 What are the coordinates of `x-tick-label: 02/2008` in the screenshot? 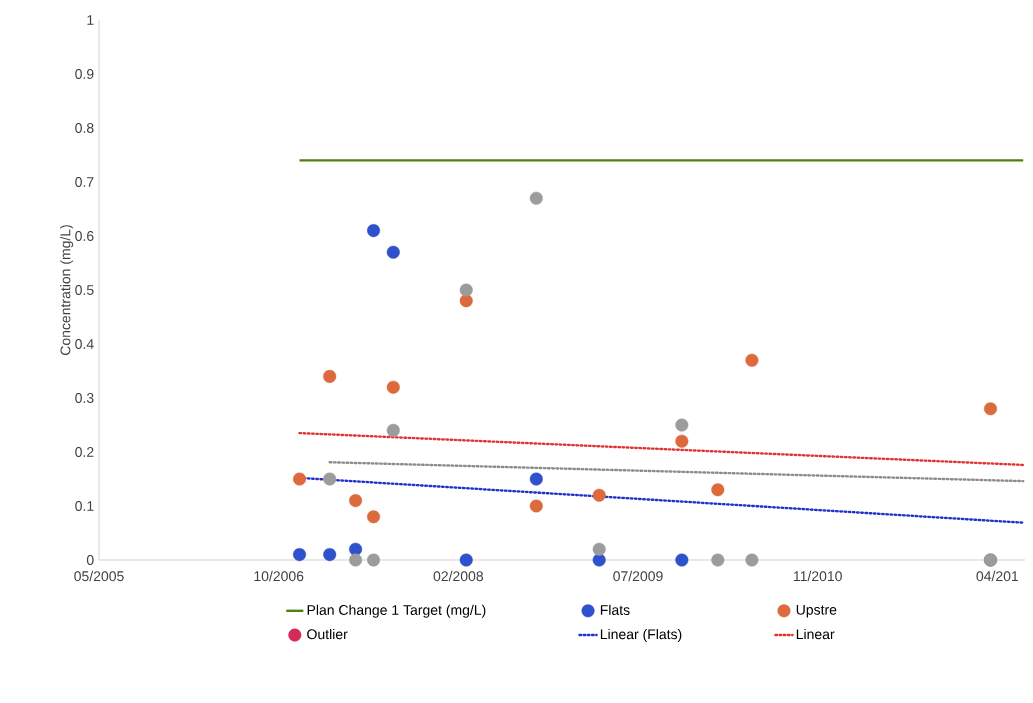 It's located at (458, 576).